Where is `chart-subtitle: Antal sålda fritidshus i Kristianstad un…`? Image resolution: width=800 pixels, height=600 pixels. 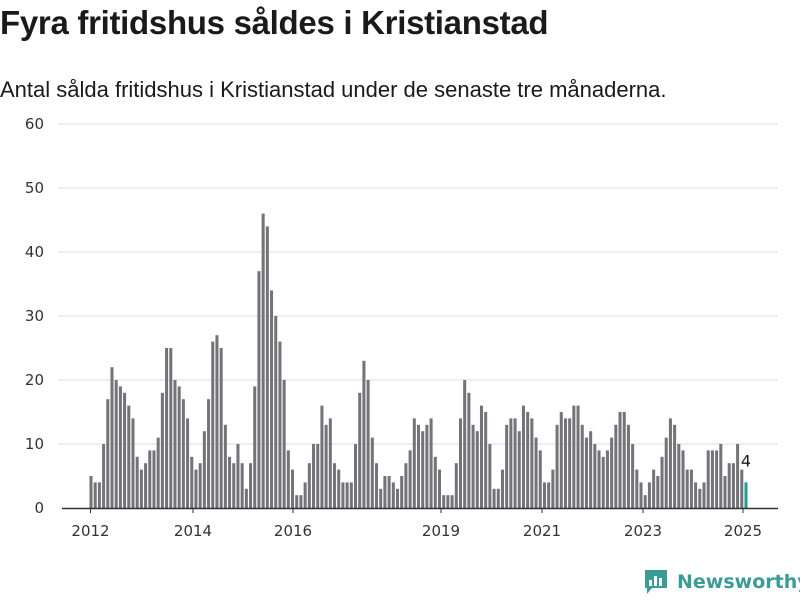
chart-subtitle: Antal sålda fritidshus i Kristianstad un… is located at coordinates (333, 89).